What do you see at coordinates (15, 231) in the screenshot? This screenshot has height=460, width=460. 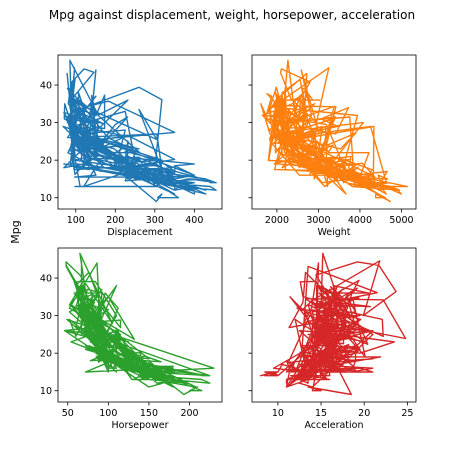 I see `shared-y-label: Mpg` at bounding box center [15, 231].